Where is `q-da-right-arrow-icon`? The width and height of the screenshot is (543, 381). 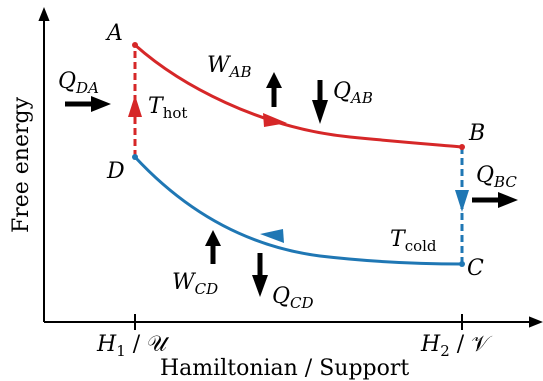 q-da-right-arrow-icon is located at coordinates (88, 104).